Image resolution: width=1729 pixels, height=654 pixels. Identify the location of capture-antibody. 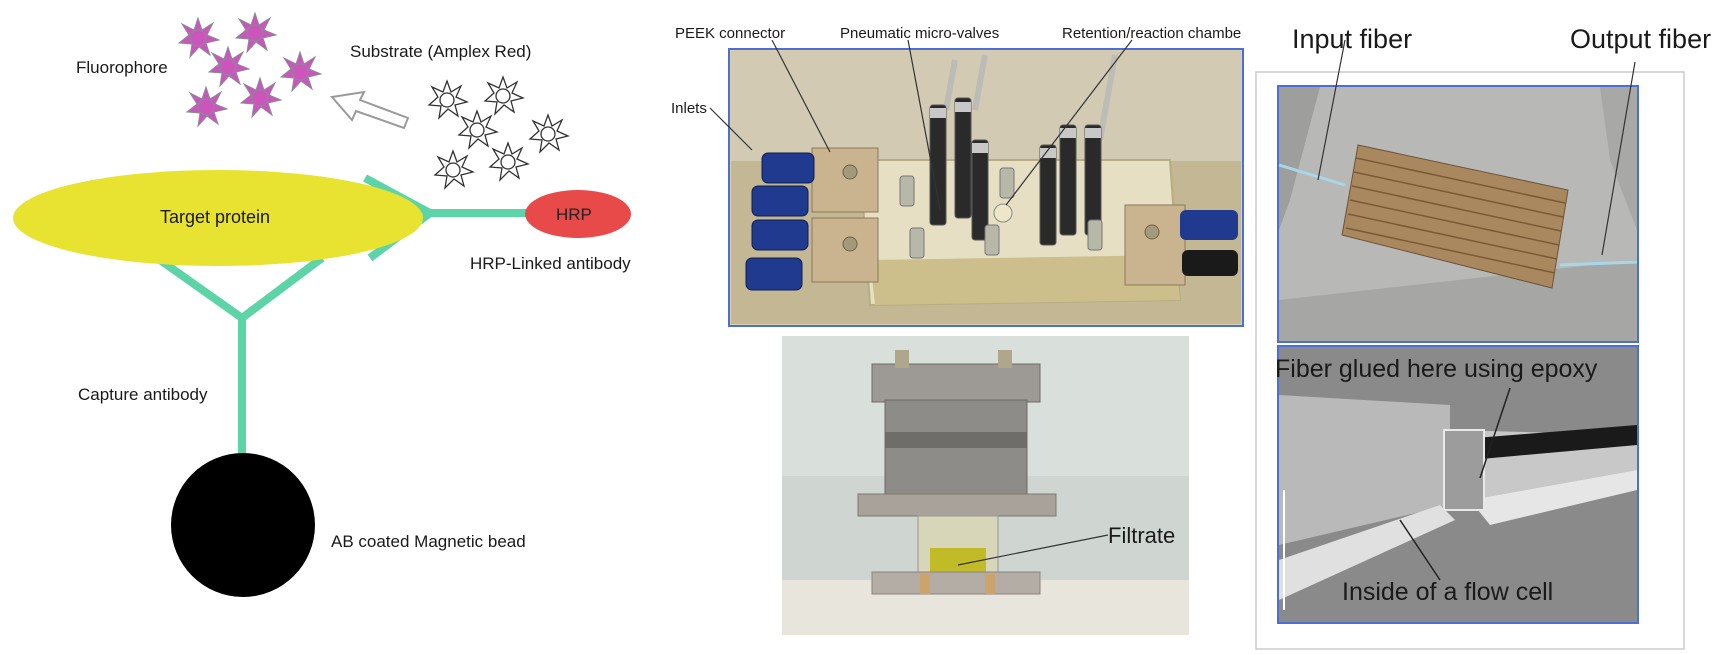
(241, 354).